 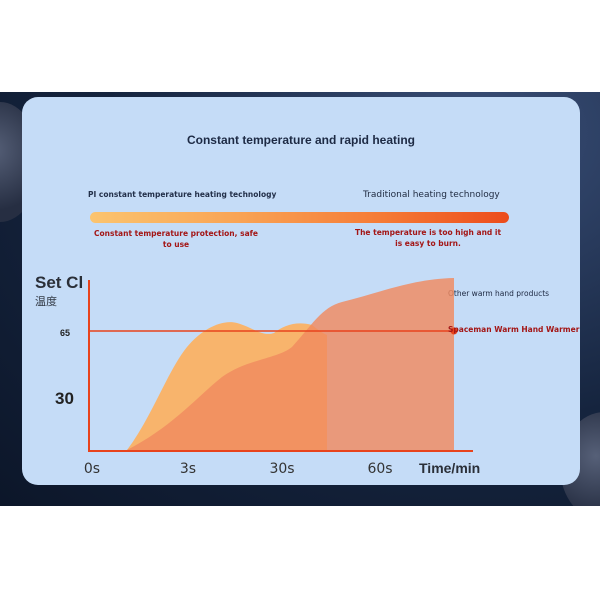 I want to click on x-tick-label: 30s, so click(x=281, y=469).